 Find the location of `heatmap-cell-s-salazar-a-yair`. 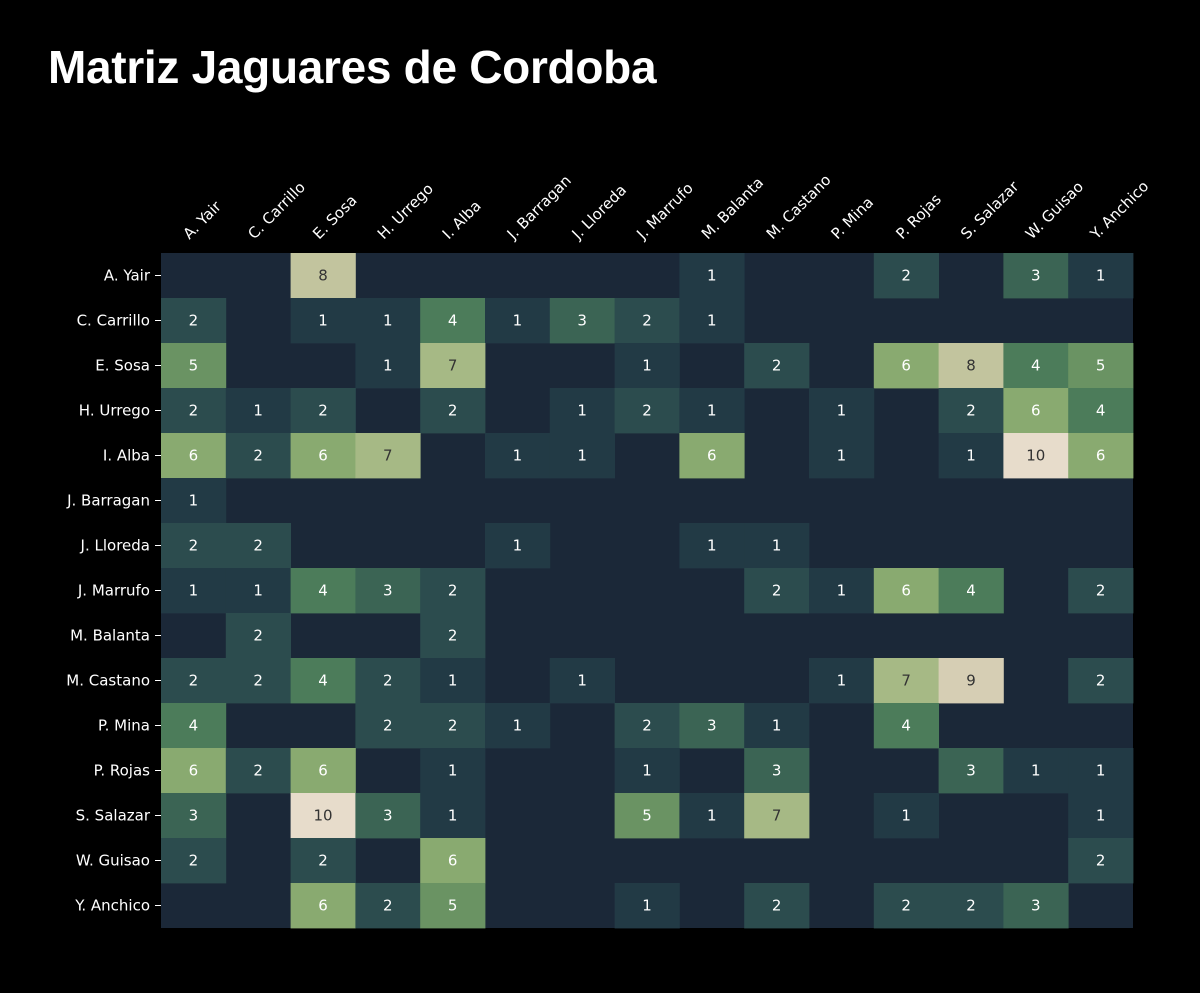

heatmap-cell-s-salazar-a-yair is located at coordinates (194, 816).